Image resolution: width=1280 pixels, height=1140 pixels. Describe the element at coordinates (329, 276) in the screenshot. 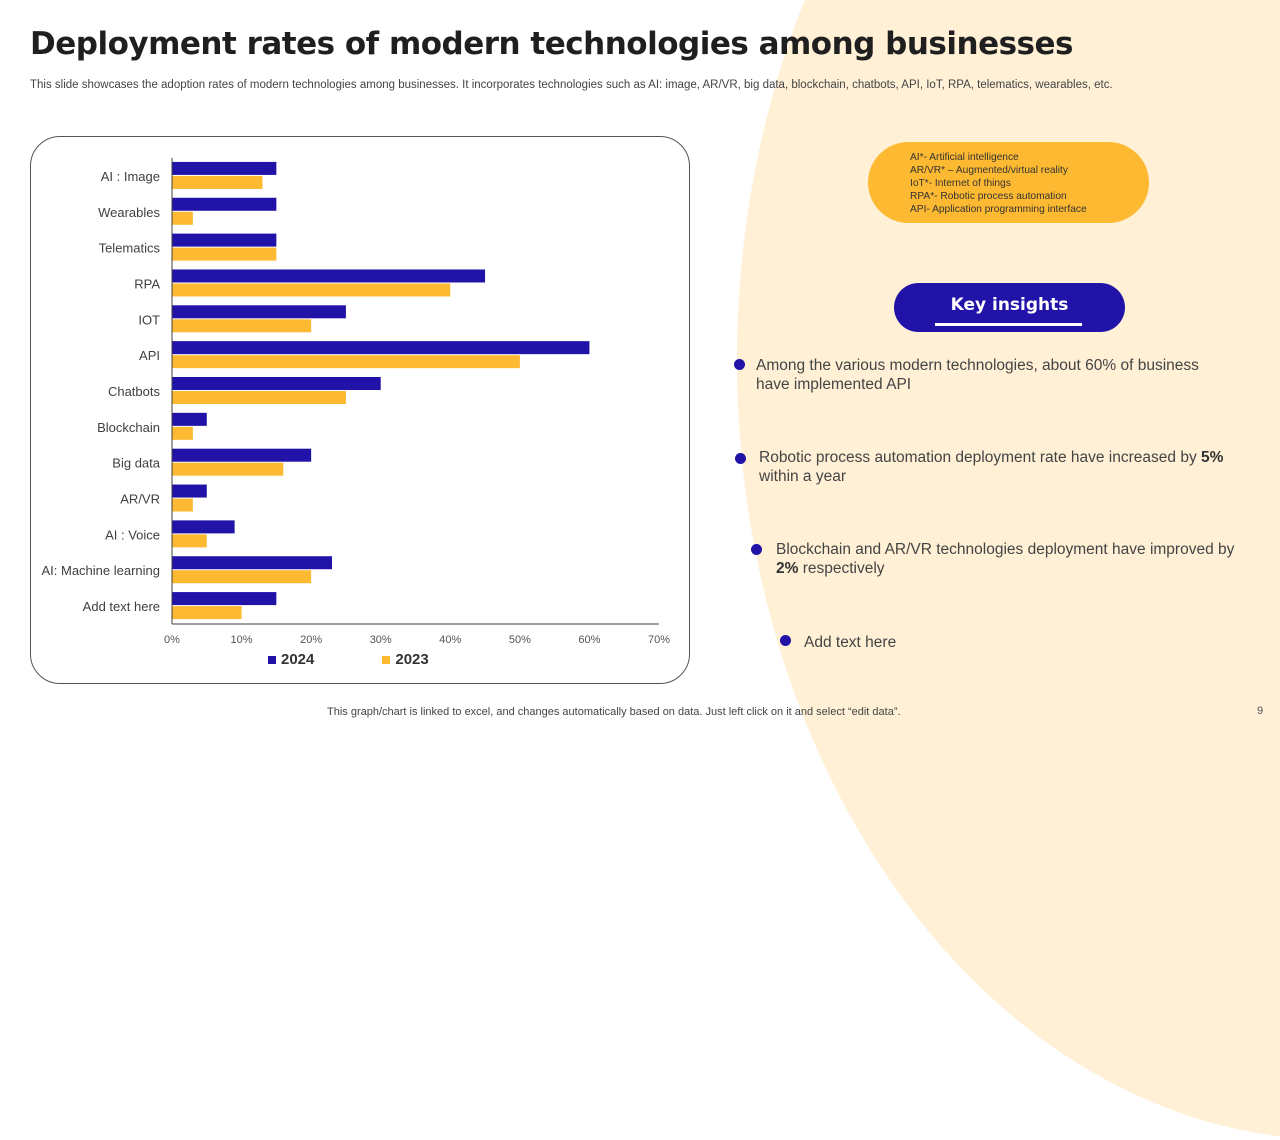

I see `bar-2024-rpa` at that location.